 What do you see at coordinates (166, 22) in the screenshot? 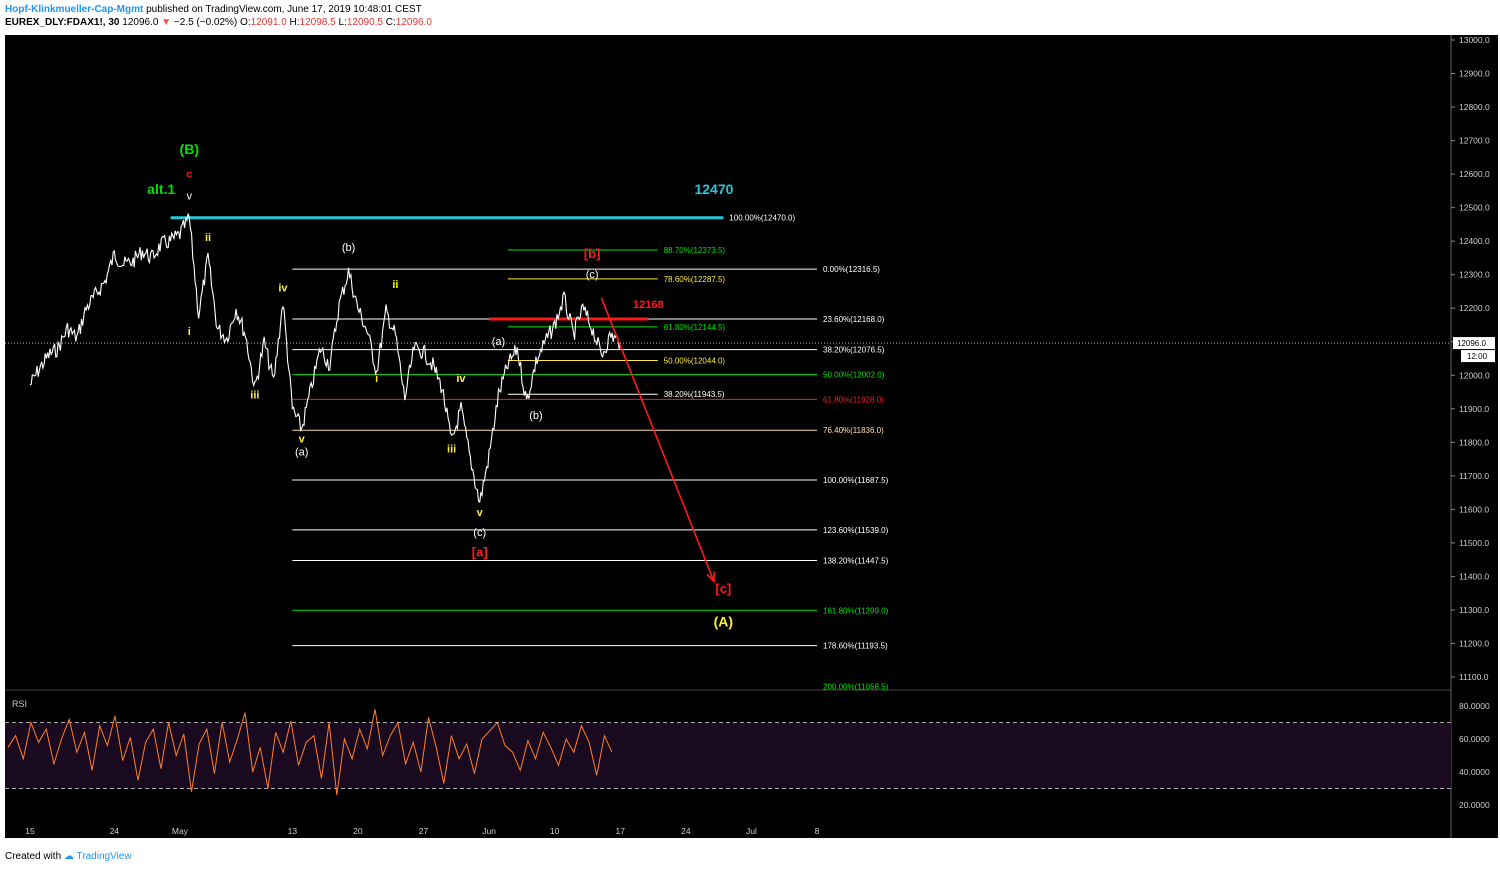
I see `down-arrow-icon: ▼` at bounding box center [166, 22].